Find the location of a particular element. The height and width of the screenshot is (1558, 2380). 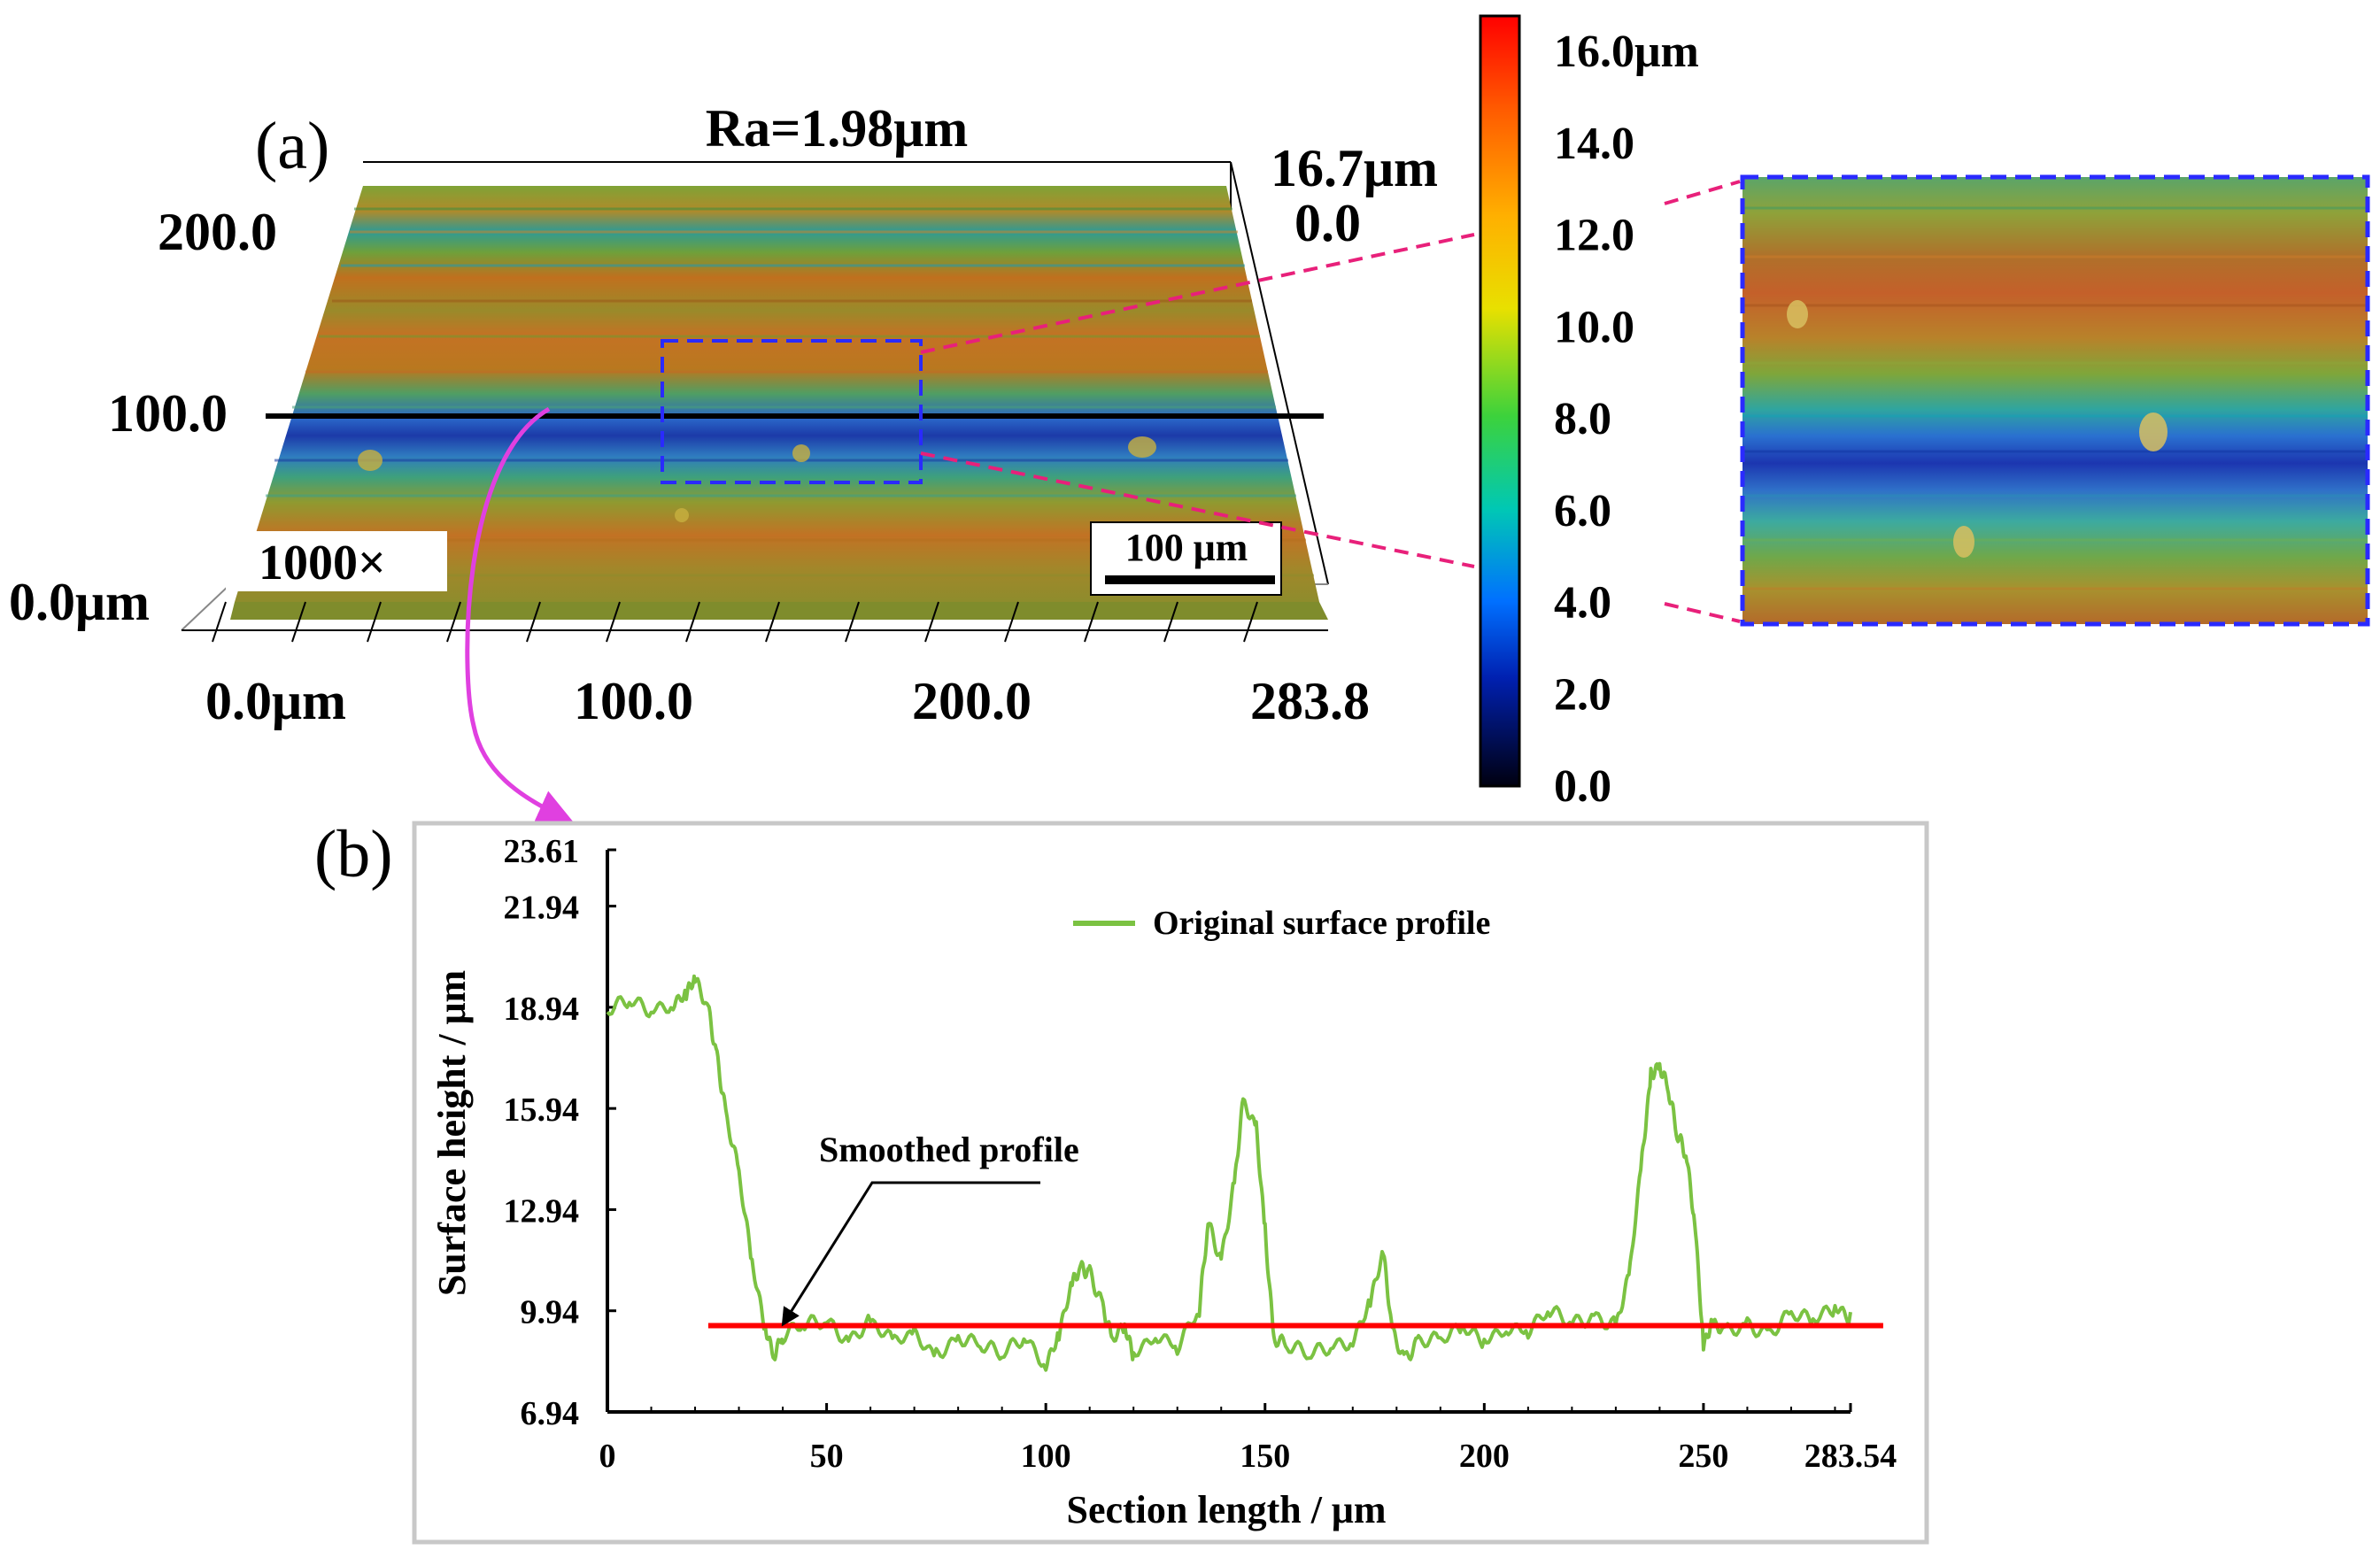

ra-label-box is located at coordinates (837, 129).